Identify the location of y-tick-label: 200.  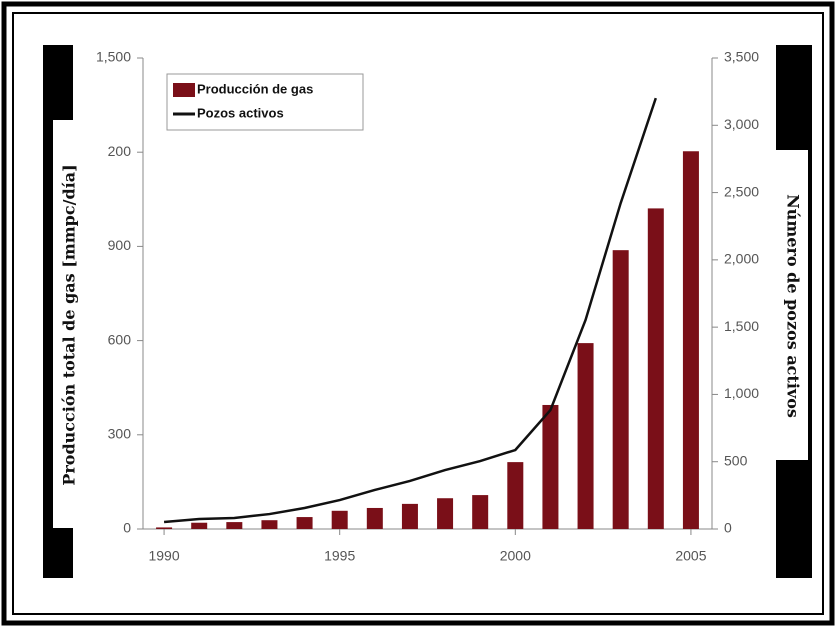
(120, 151).